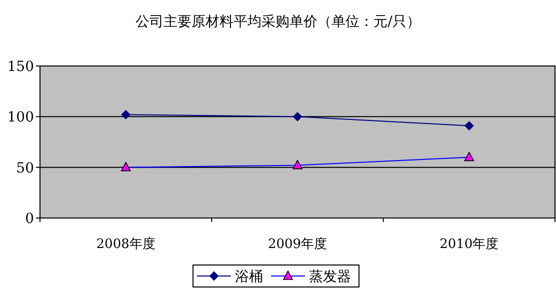 This screenshot has height=298, width=556. I want to click on legend-label: 蒸发器, so click(330, 277).